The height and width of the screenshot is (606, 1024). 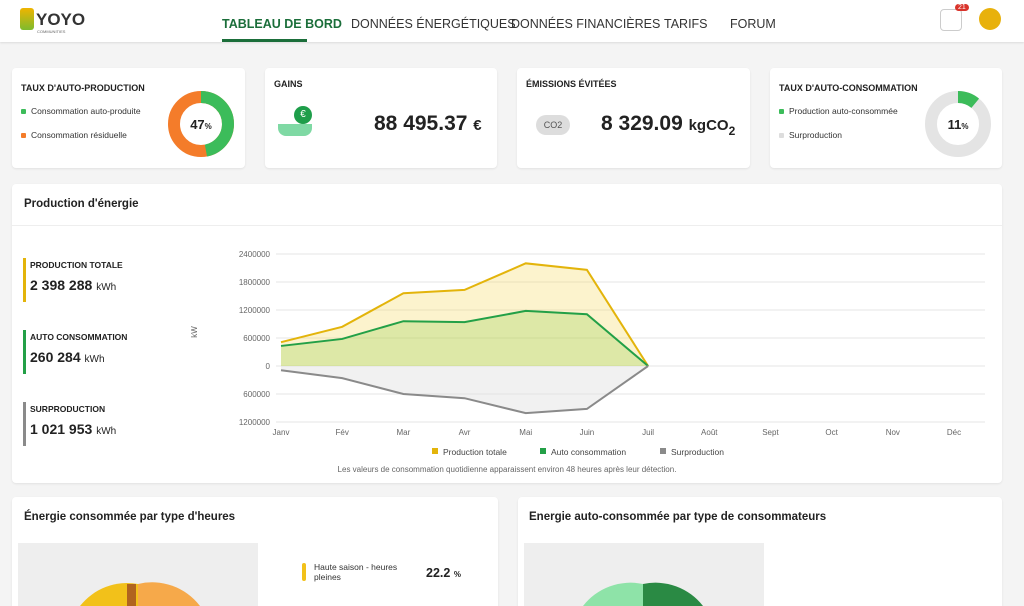 I want to click on nav-underline, so click(x=264, y=40).